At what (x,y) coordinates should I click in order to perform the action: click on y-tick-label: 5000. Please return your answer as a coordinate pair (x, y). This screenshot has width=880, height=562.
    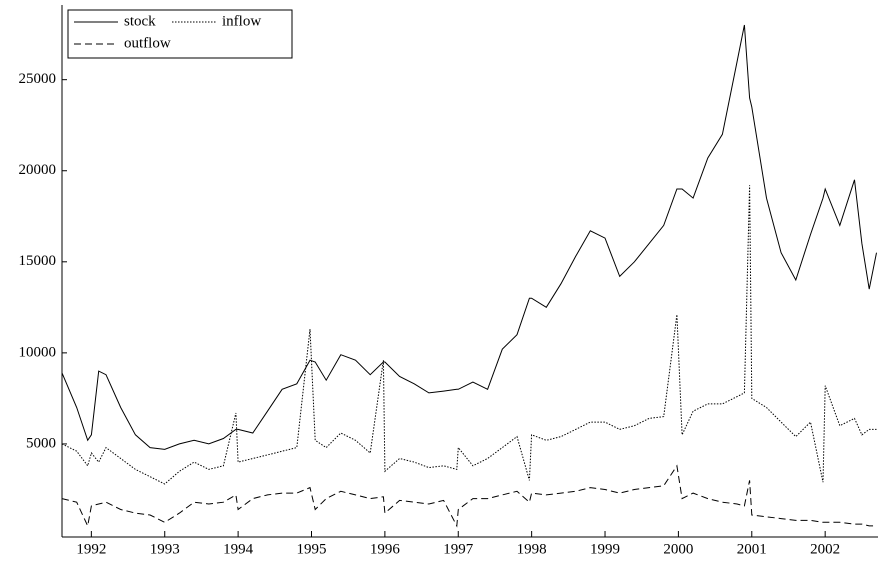
    Looking at the image, I should click on (41, 443).